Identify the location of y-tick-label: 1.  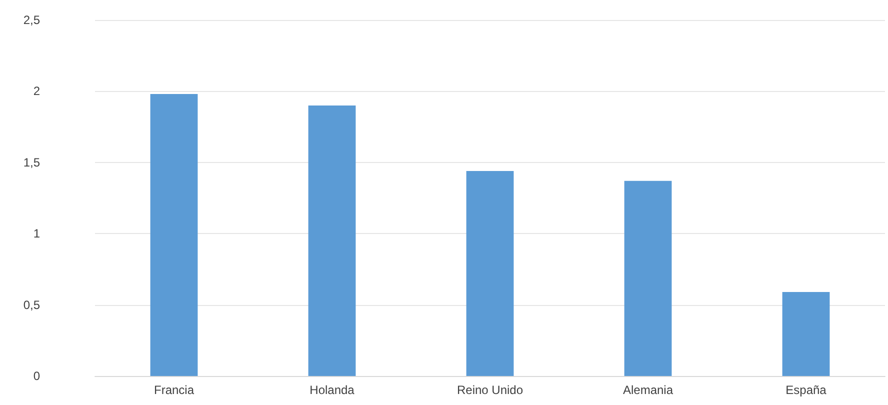
(36, 233).